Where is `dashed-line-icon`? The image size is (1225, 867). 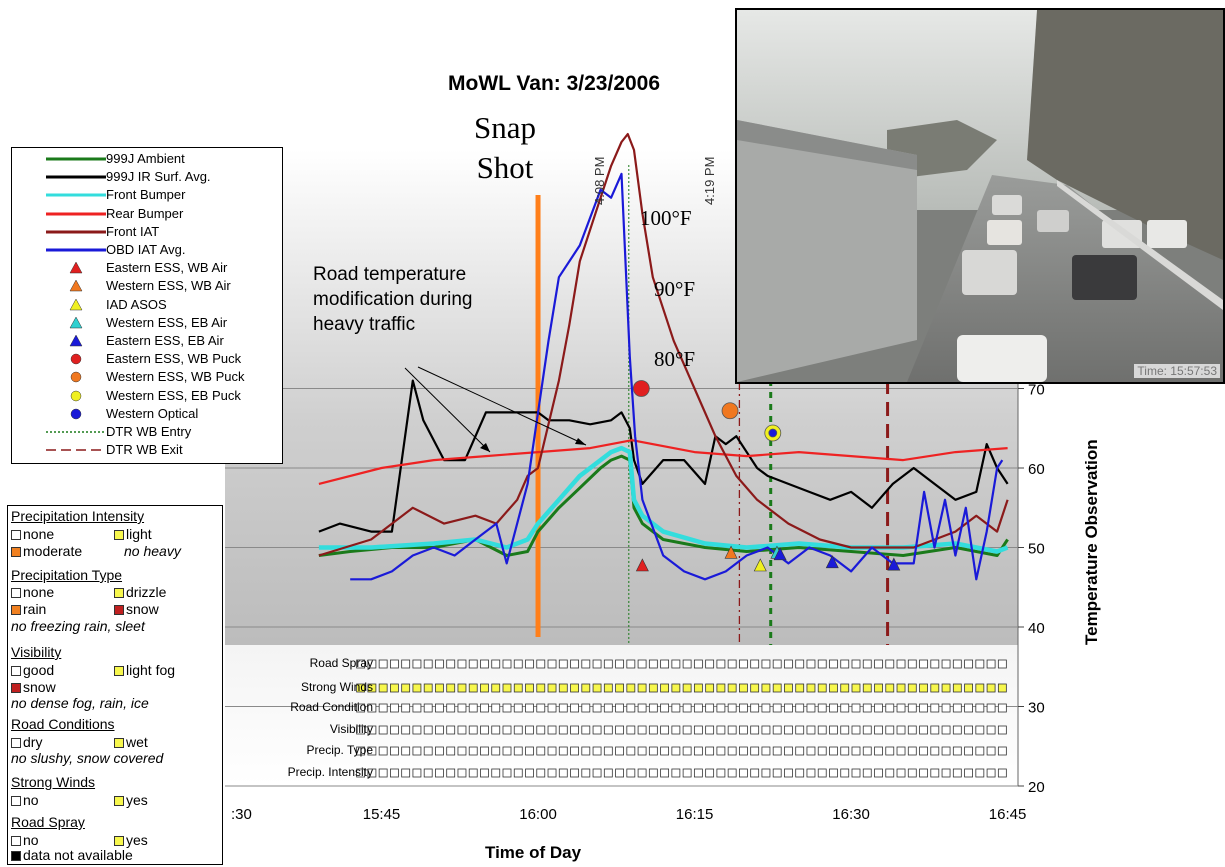
dashed-line-icon is located at coordinates (76, 450).